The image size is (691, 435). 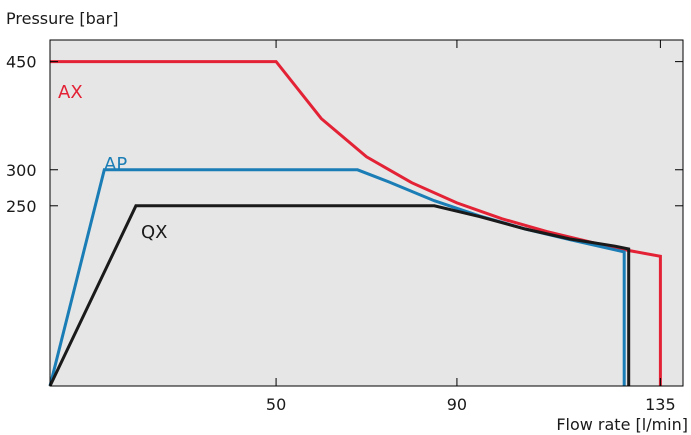 What do you see at coordinates (62, 18) in the screenshot?
I see `y-axis-label: Pressure [bar]` at bounding box center [62, 18].